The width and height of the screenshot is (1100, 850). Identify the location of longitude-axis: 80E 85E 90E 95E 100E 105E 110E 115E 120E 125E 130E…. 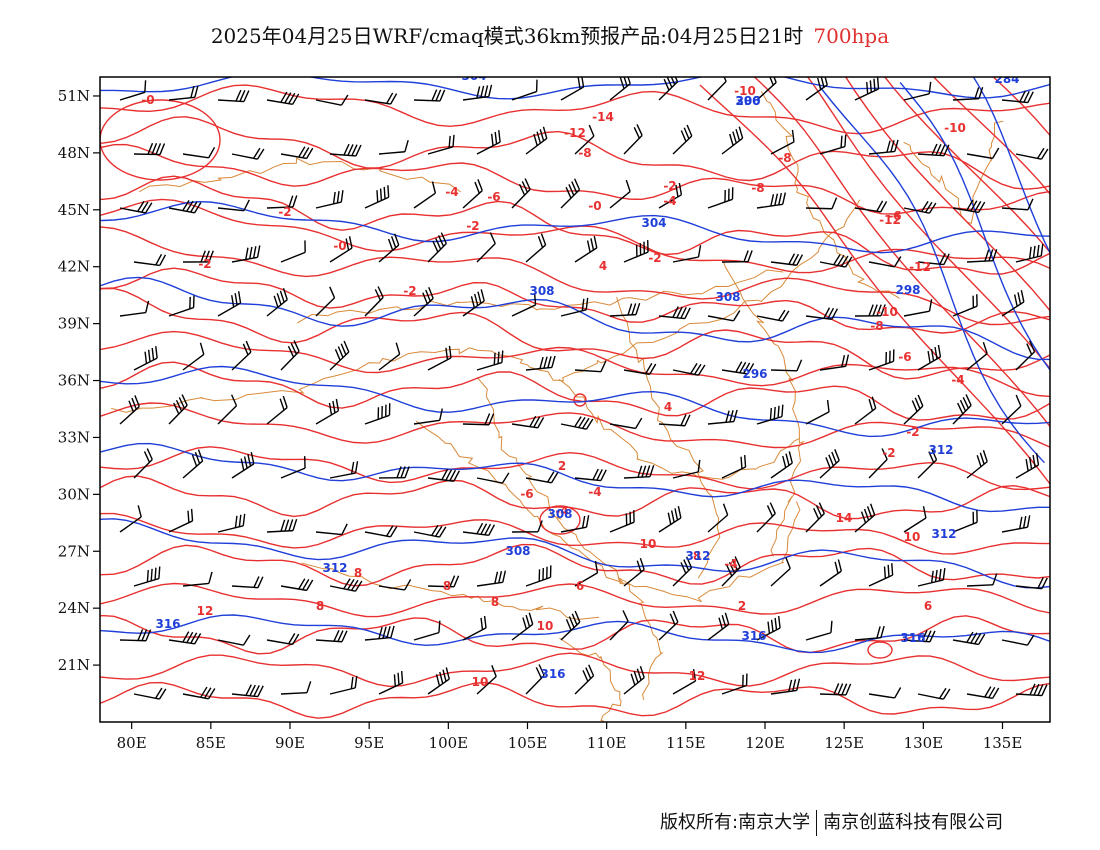
(570, 737).